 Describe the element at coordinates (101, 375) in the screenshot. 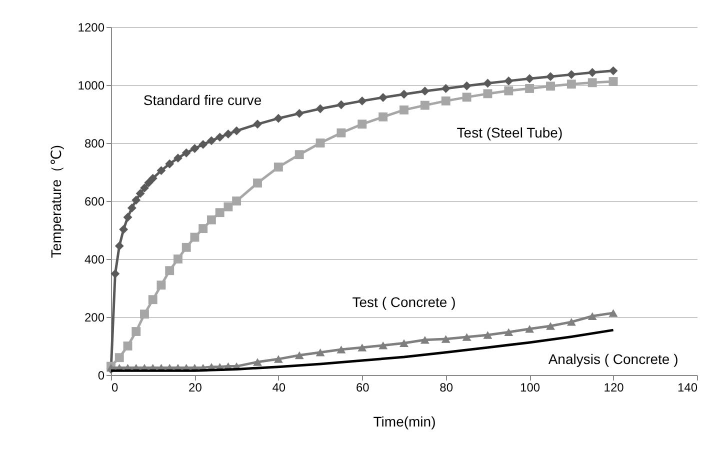

I see `y-tick-label: 0` at that location.